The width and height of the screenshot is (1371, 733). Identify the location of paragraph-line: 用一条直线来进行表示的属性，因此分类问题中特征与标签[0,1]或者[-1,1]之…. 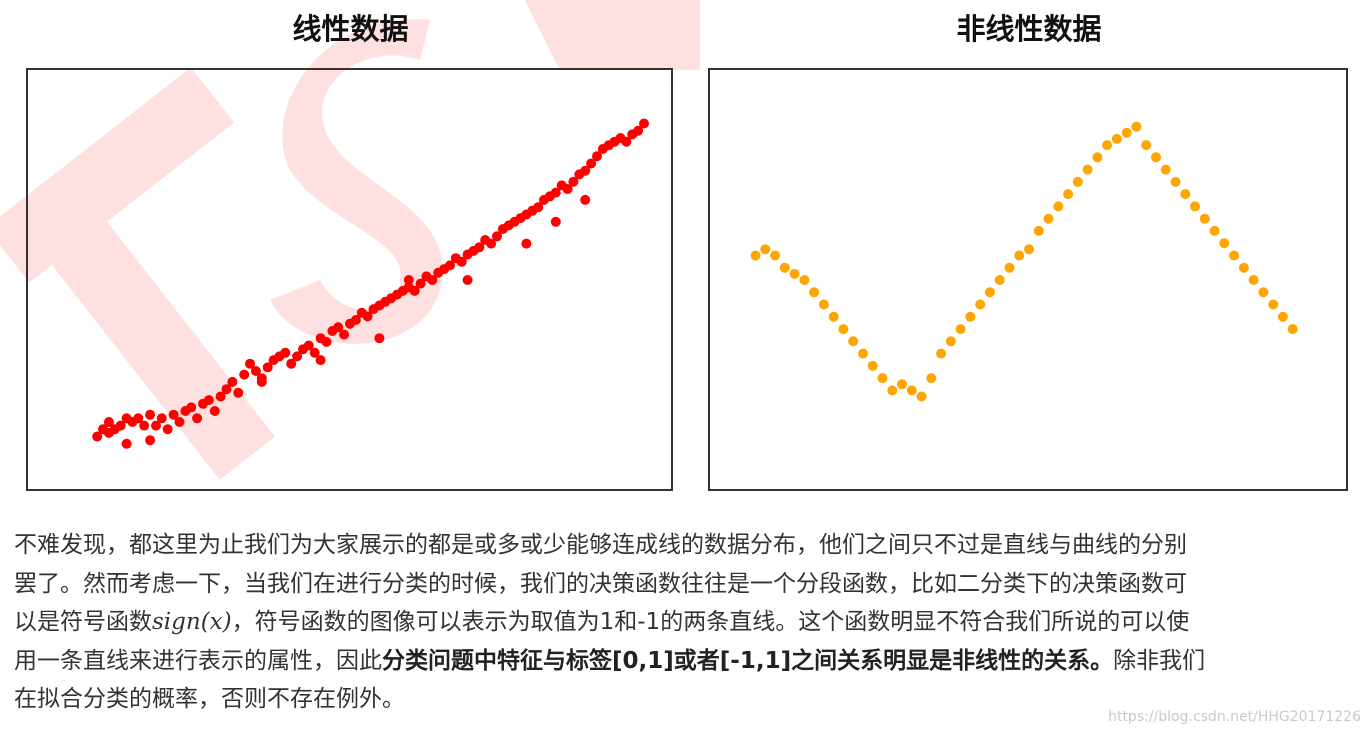
(686, 661).